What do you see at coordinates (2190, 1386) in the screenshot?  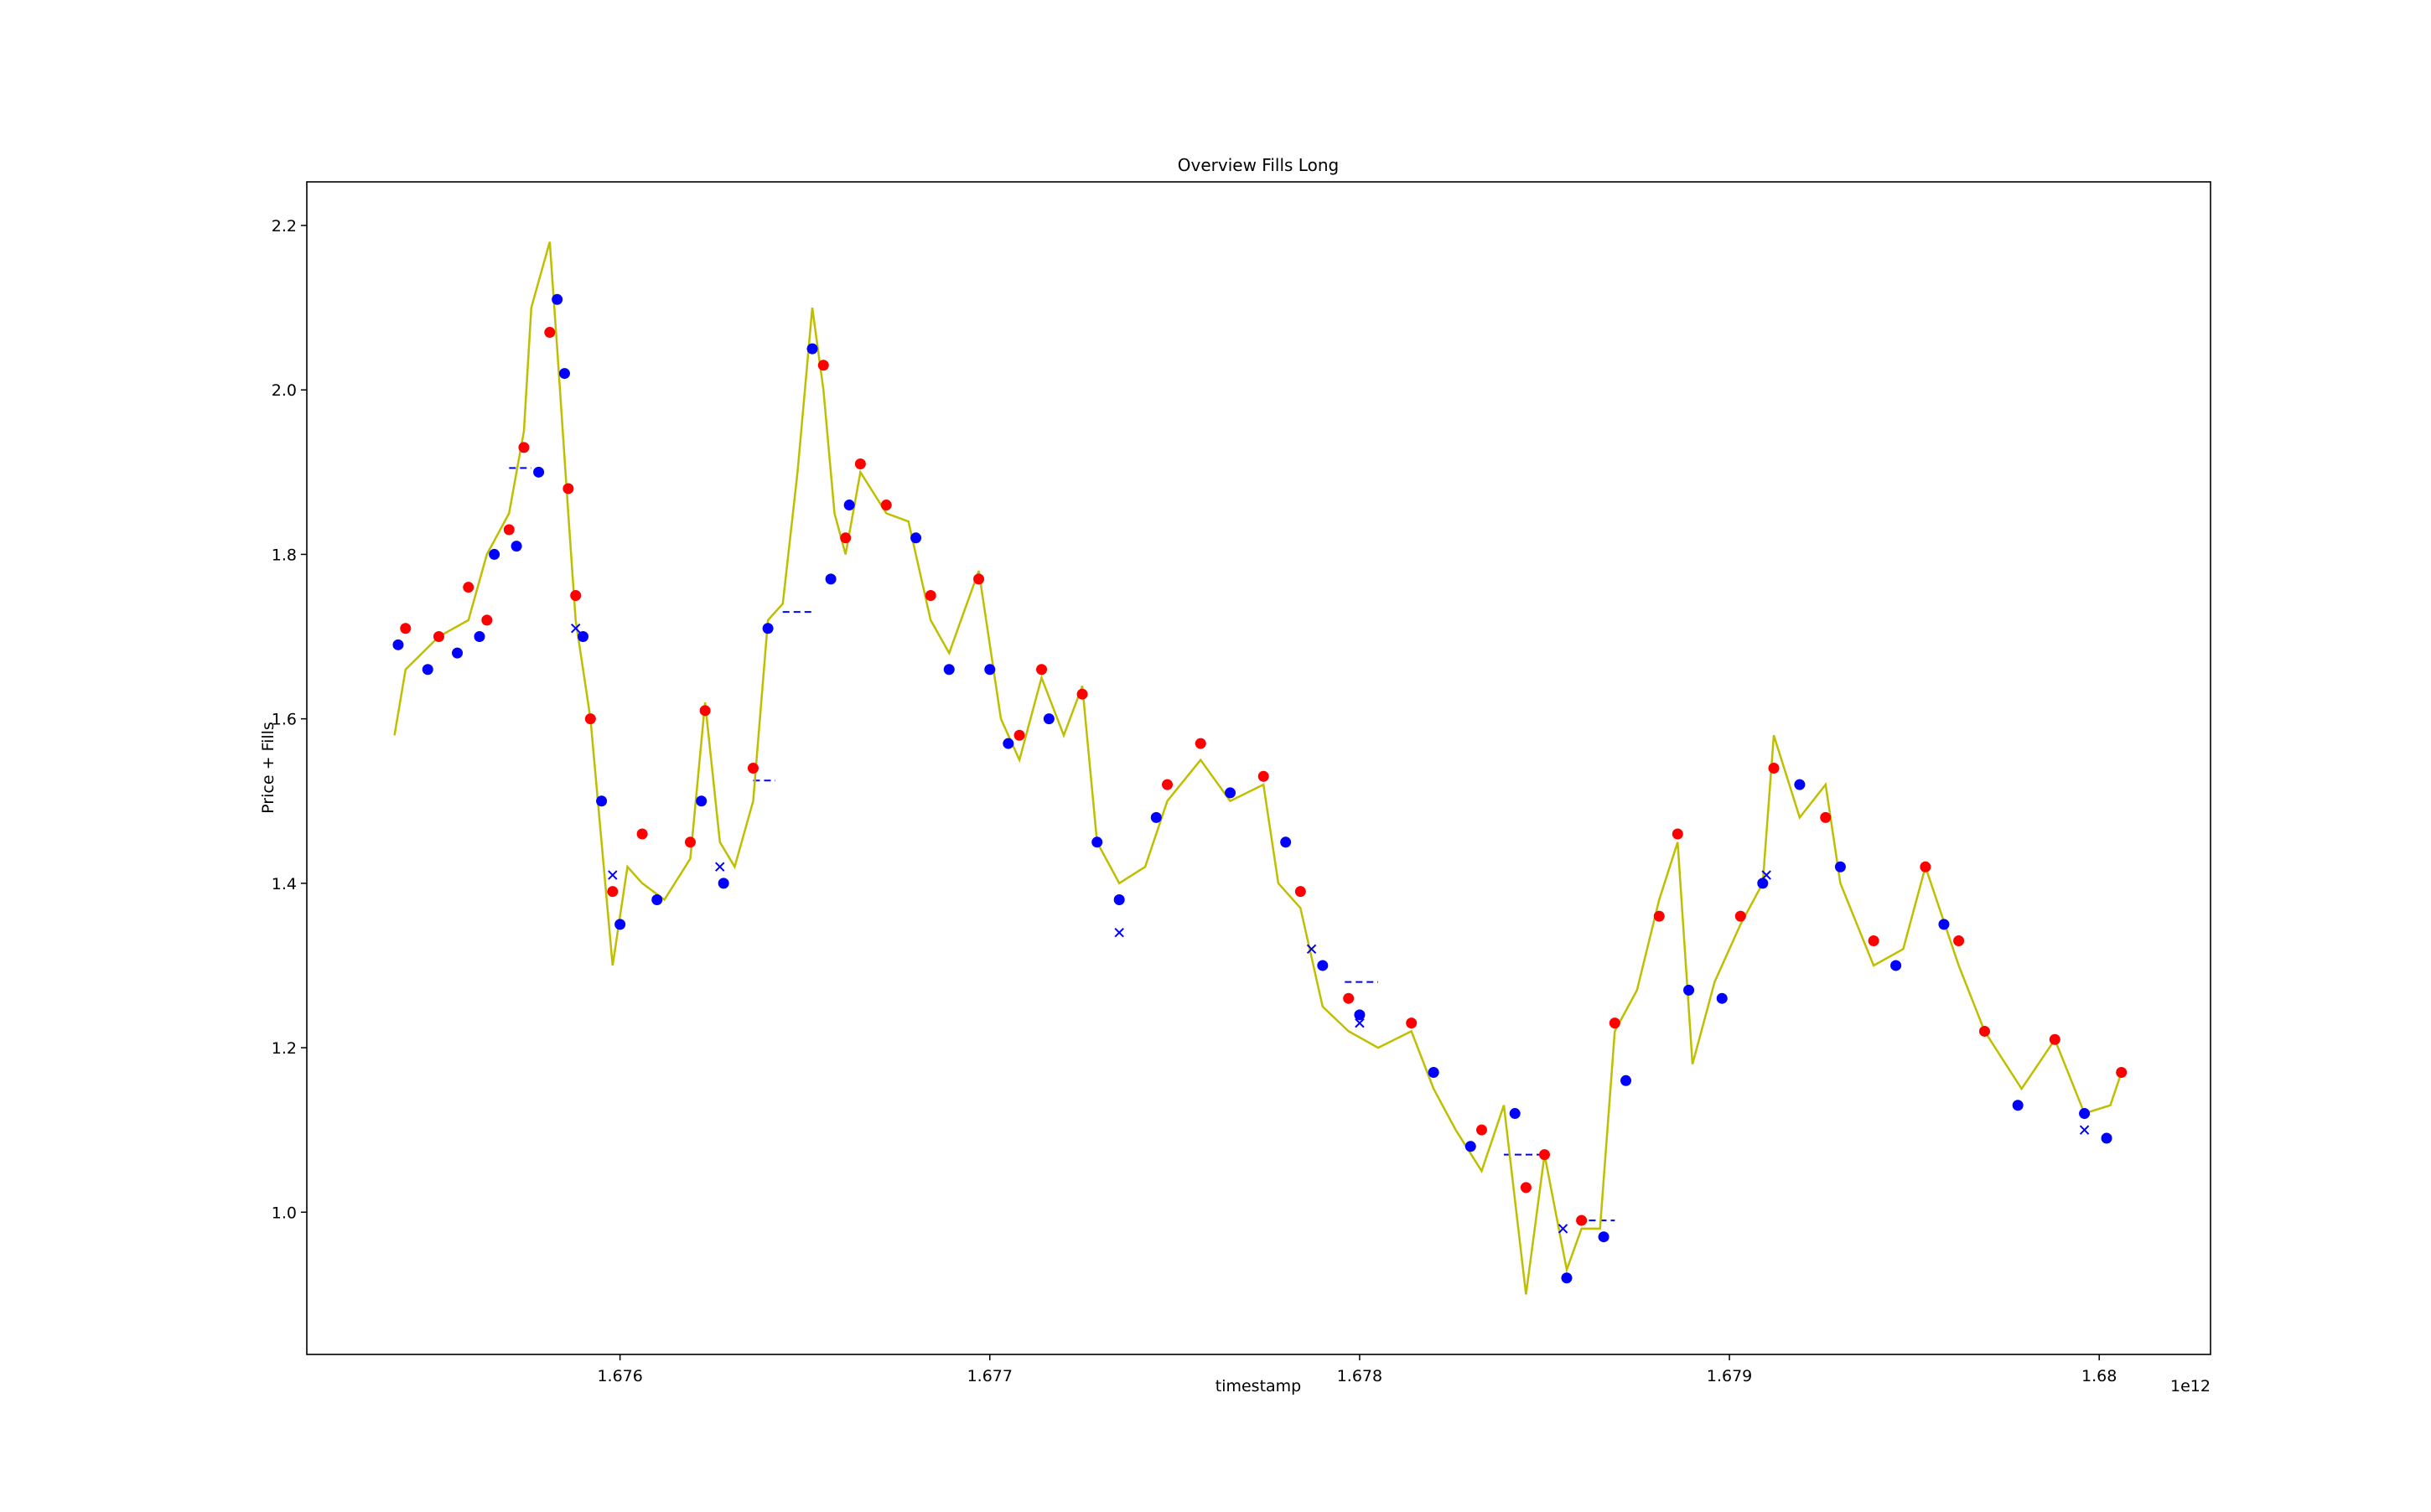 I see `x-offset-label: 1e12` at bounding box center [2190, 1386].